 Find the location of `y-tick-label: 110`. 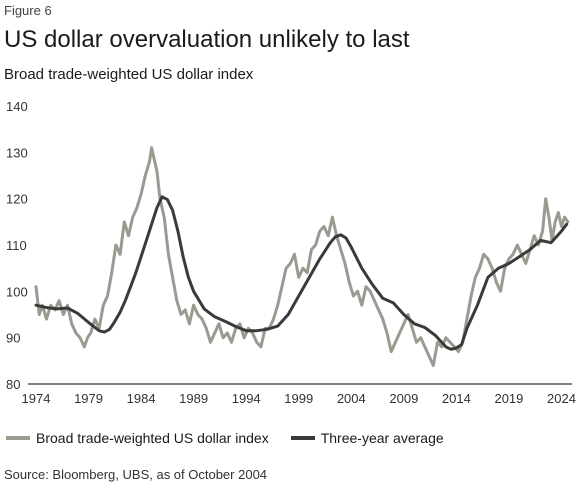

y-tick-label: 110 is located at coordinates (16, 245).